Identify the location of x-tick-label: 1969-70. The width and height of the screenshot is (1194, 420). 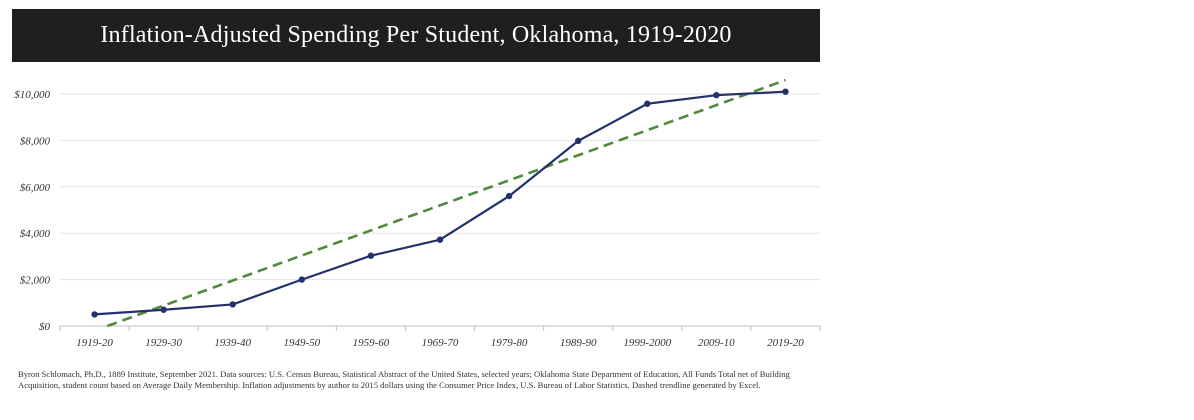
(440, 343).